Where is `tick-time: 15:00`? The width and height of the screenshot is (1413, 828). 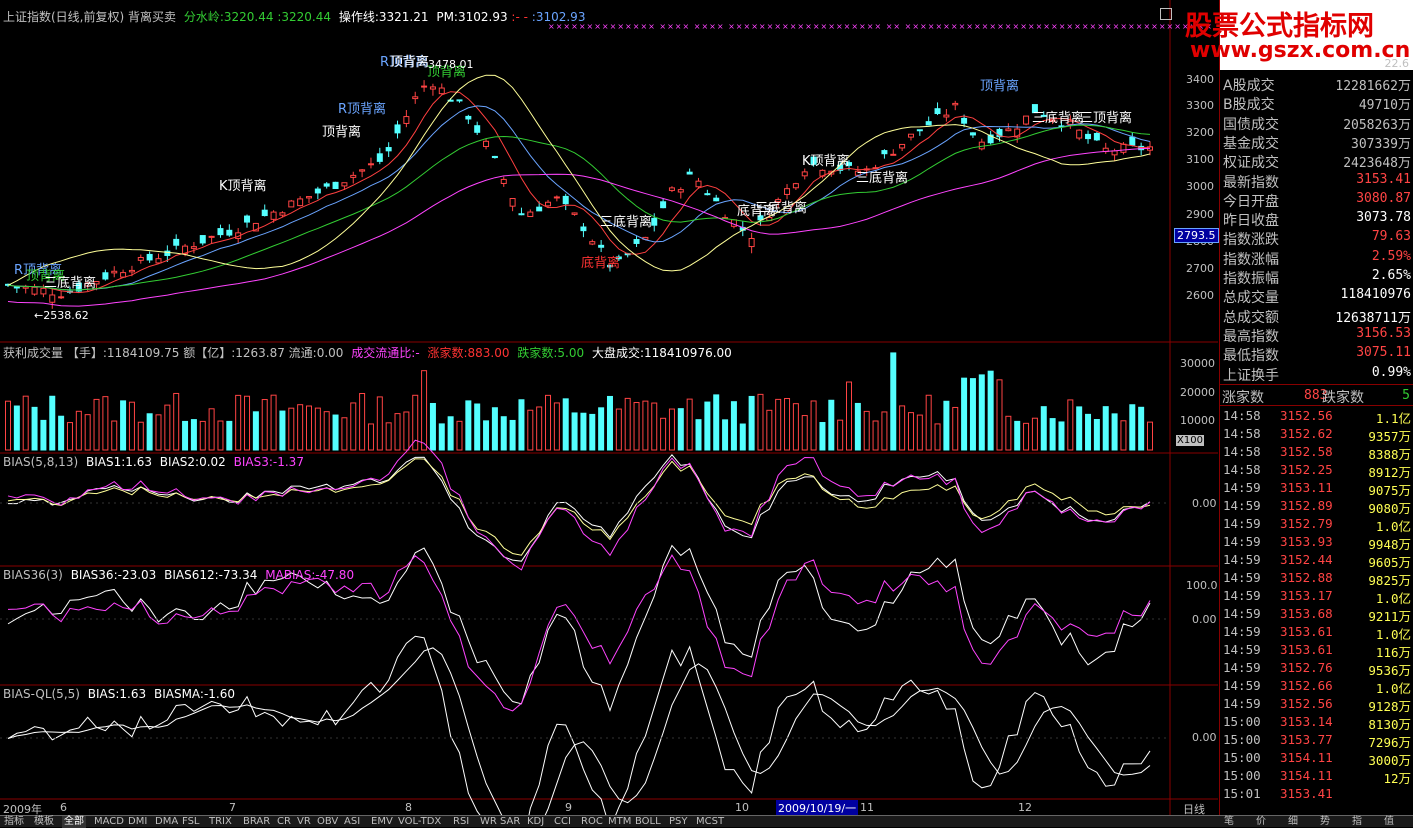
tick-time: 15:00 is located at coordinates (1242, 757).